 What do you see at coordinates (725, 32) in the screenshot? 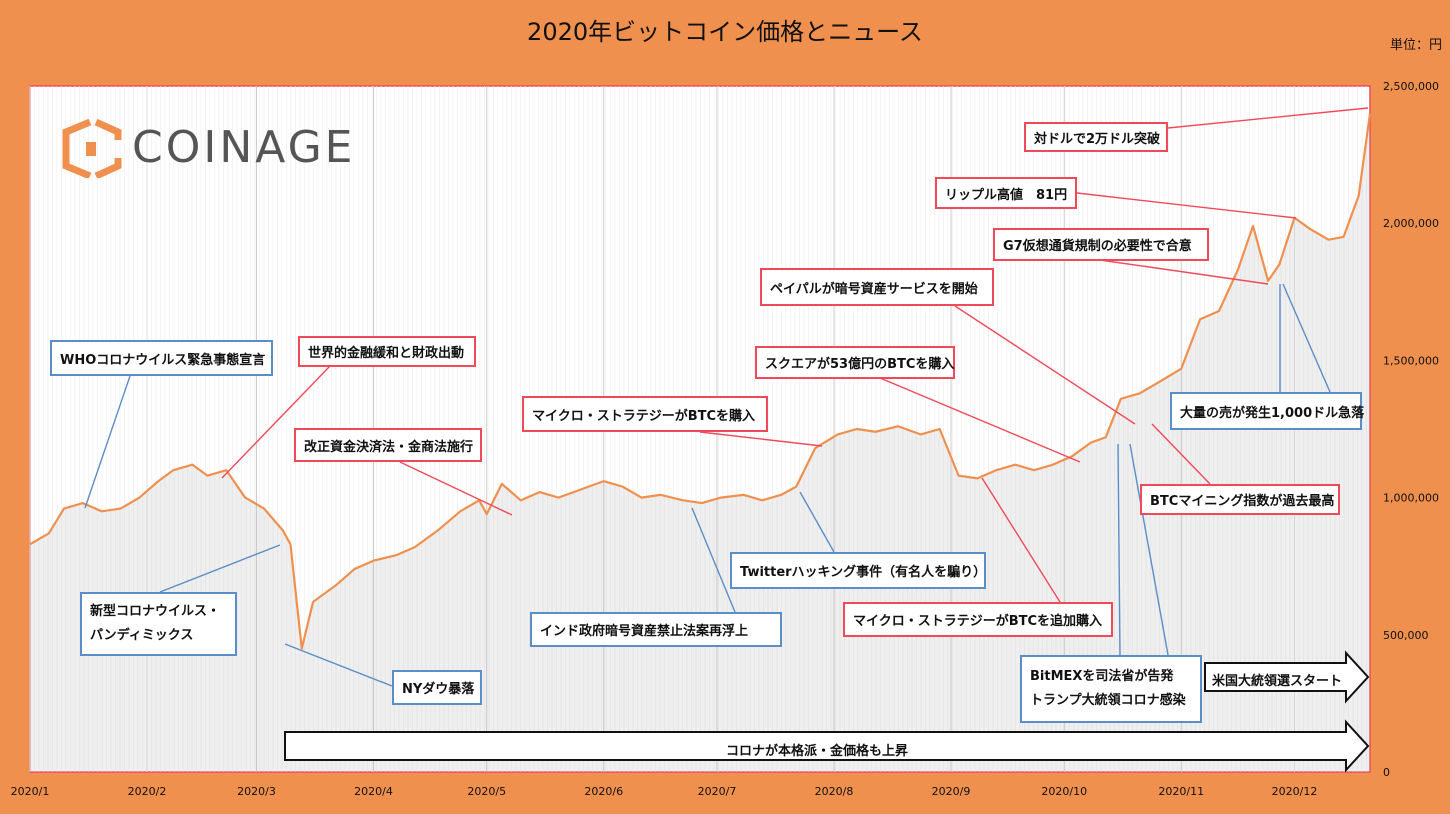
I see `chart-title: 2020年ビットコイン価格とニュース` at bounding box center [725, 32].